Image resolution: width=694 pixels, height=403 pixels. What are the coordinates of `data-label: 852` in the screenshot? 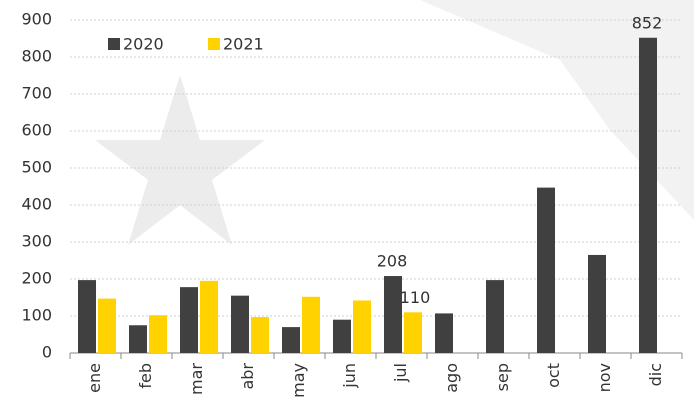 It's located at (647, 22).